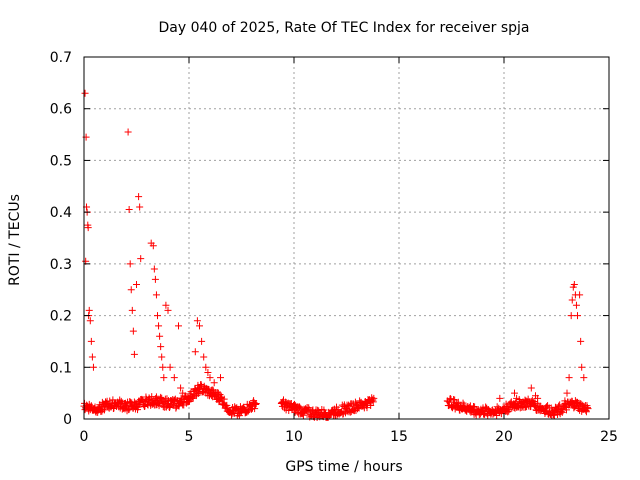 This screenshot has width=640, height=480. Describe the element at coordinates (399, 437) in the screenshot. I see `x-tick-label: 15` at that location.